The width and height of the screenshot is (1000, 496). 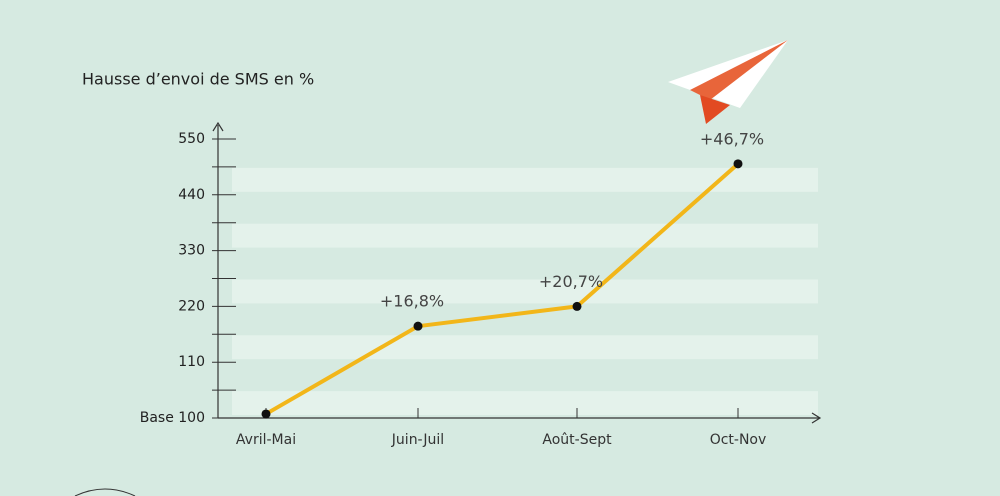 I want to click on x-tick-label: Avril-Mai, so click(x=266, y=440).